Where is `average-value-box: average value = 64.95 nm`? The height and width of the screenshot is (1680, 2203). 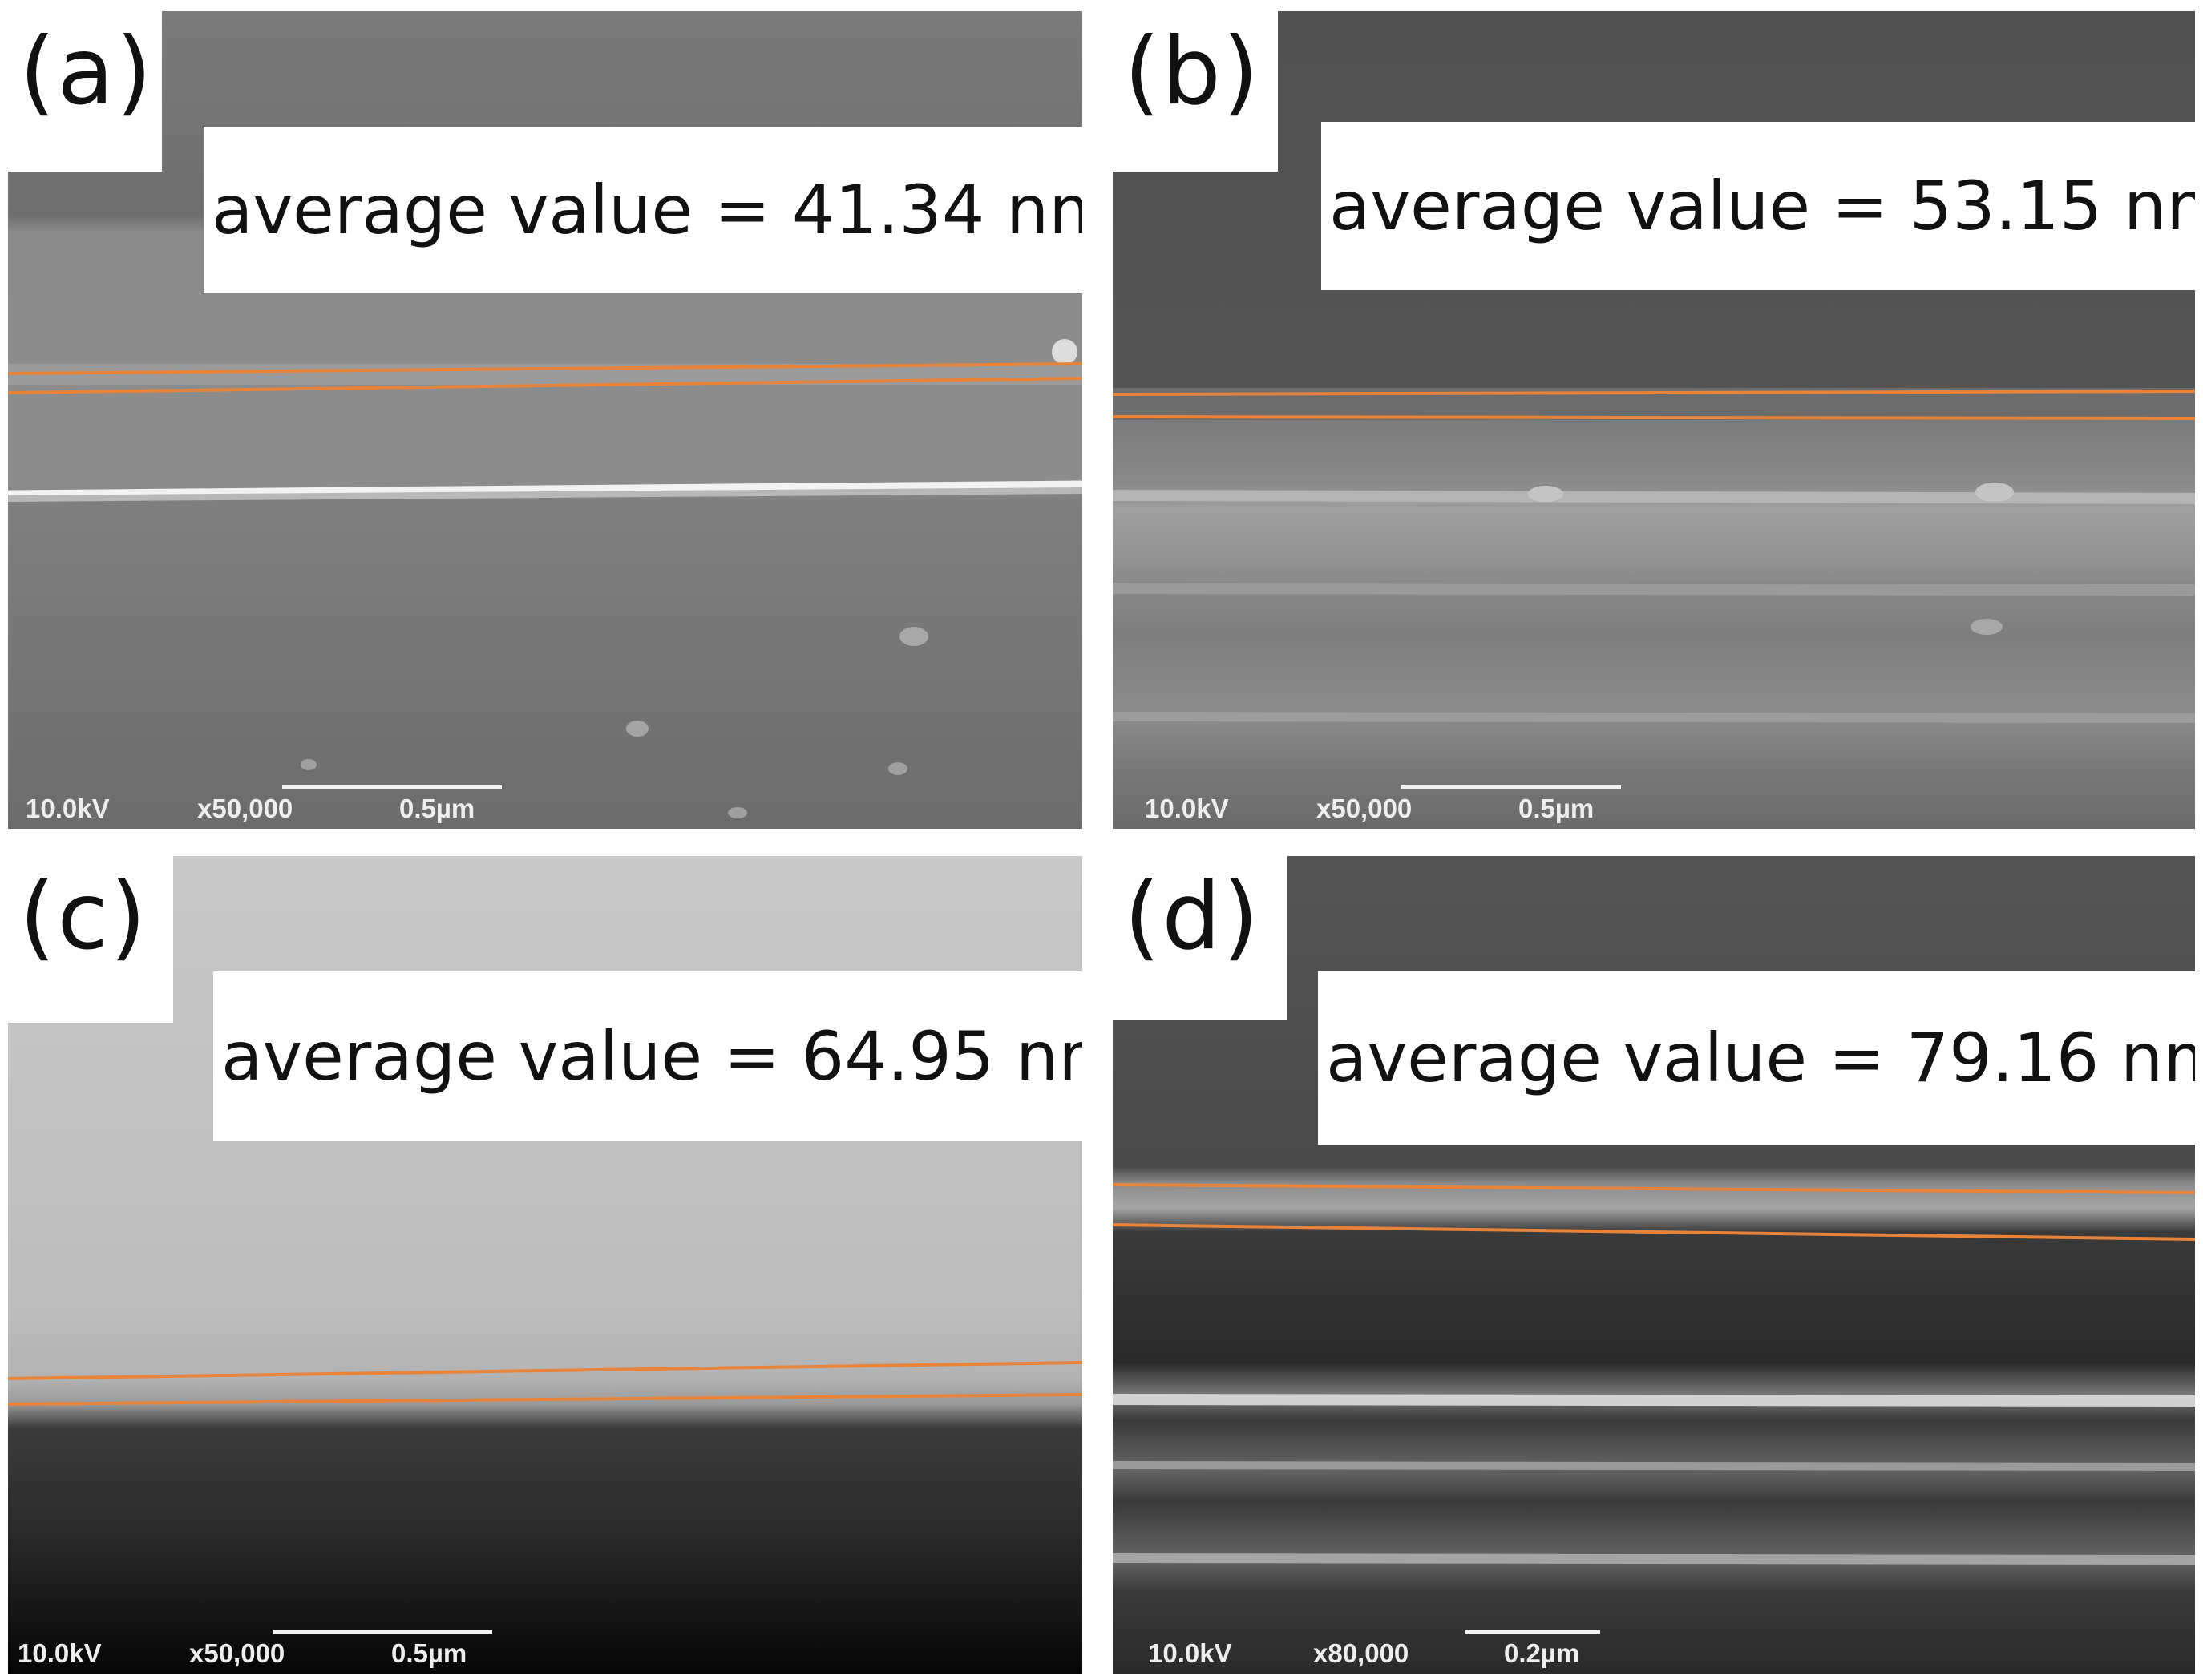 average-value-box: average value = 64.95 nm is located at coordinates (647, 1056).